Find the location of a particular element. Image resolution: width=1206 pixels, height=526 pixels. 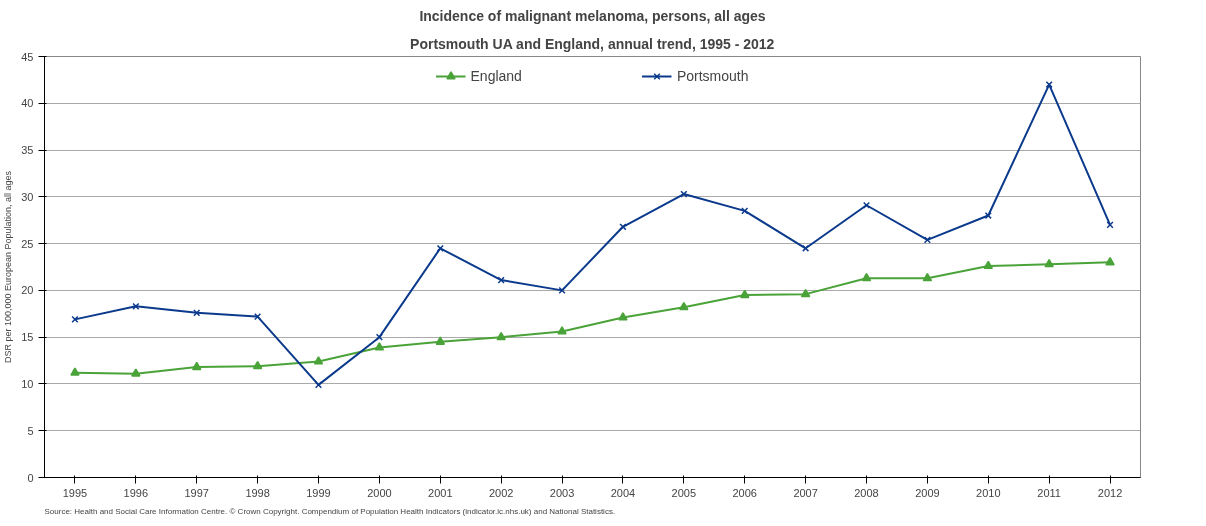

legend-label: Portsmouth is located at coordinates (712, 76).